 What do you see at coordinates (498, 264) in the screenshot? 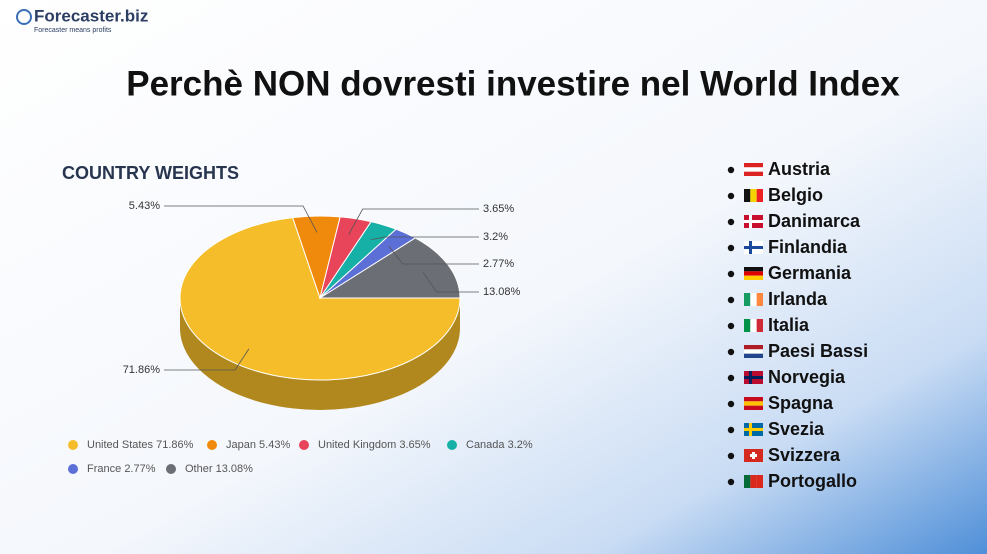
I see `data-label: 2.77%` at bounding box center [498, 264].